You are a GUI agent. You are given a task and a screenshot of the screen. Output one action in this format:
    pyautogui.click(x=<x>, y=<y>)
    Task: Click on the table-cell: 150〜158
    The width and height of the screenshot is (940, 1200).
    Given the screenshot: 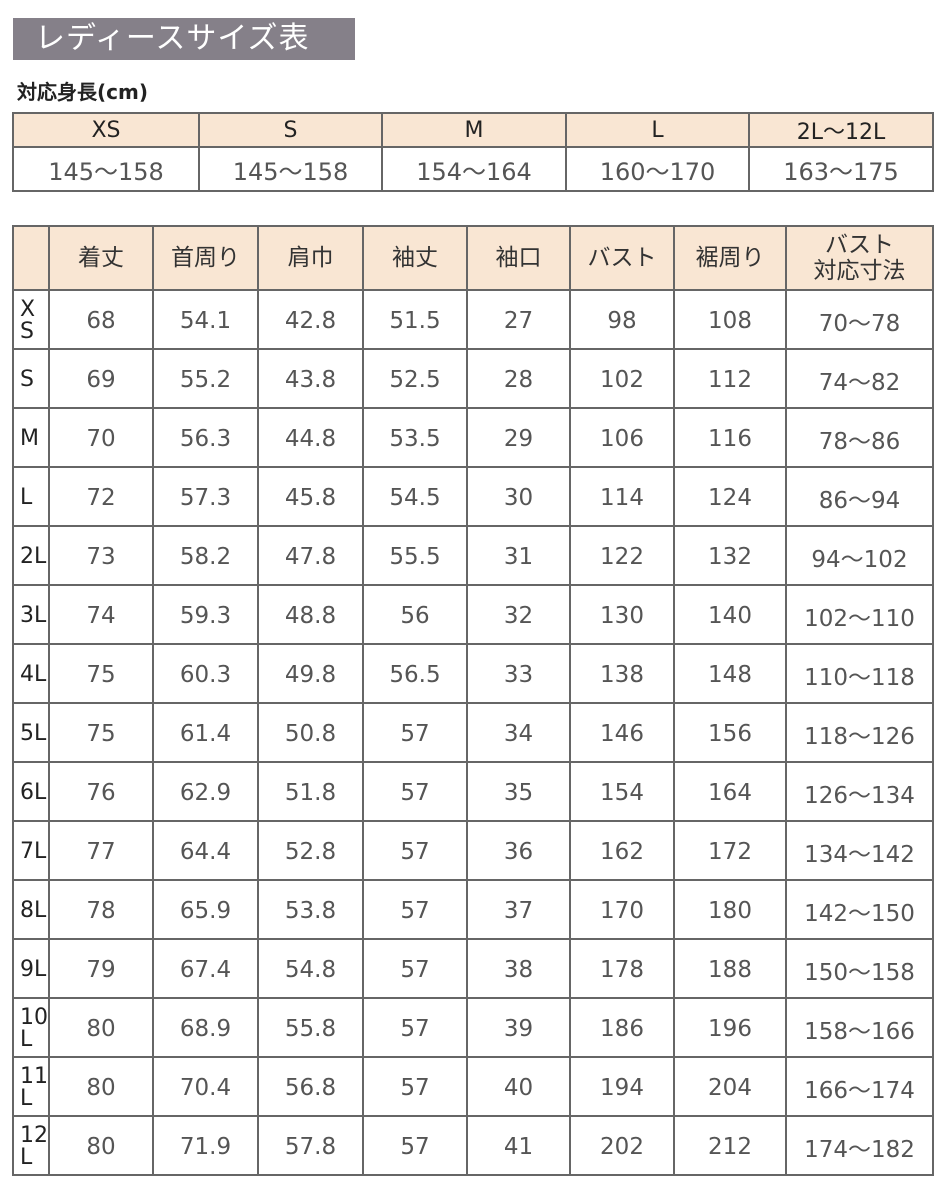 What is the action you would take?
    pyautogui.click(x=859, y=968)
    